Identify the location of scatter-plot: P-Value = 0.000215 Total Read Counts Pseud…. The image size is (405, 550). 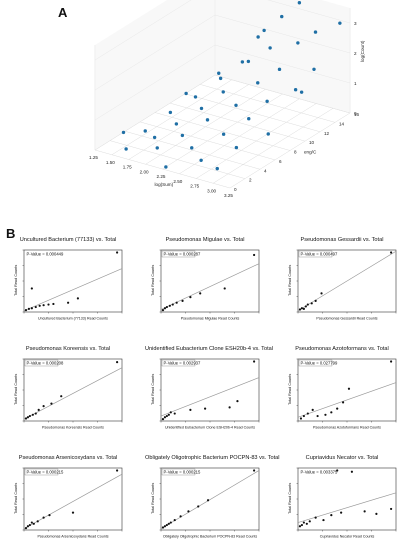
(68, 503).